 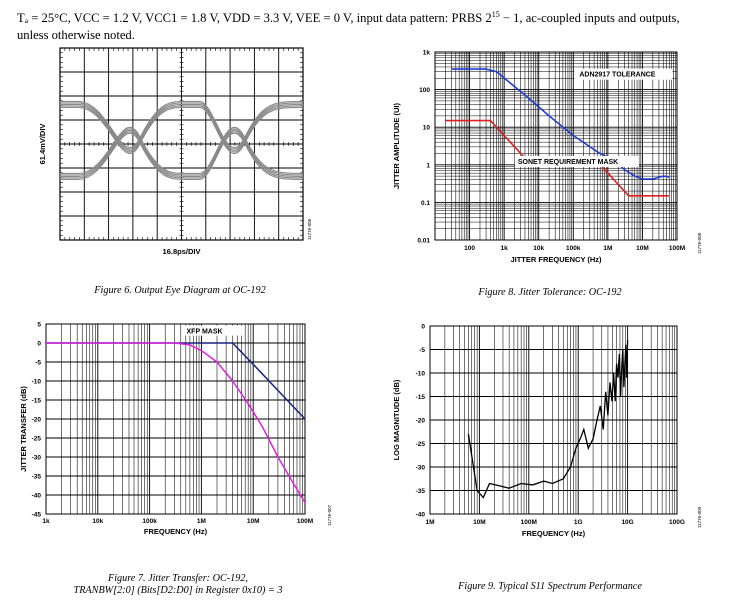 What do you see at coordinates (38, 363) in the screenshot?
I see `jx-ytick-label: -5` at bounding box center [38, 363].